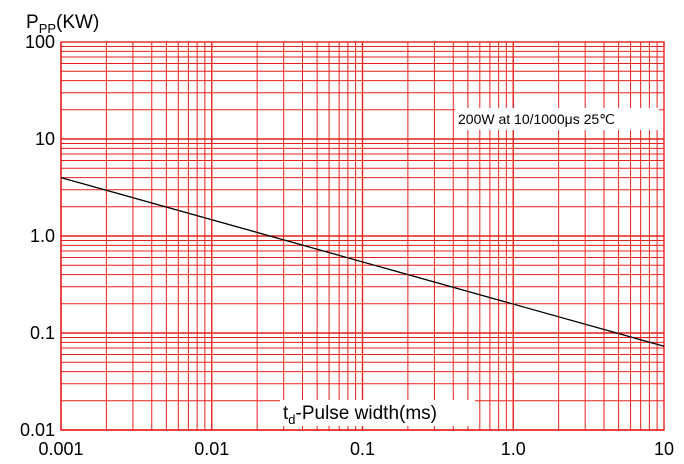 The height and width of the screenshot is (464, 684). I want to click on annotation-box, so click(557, 119).